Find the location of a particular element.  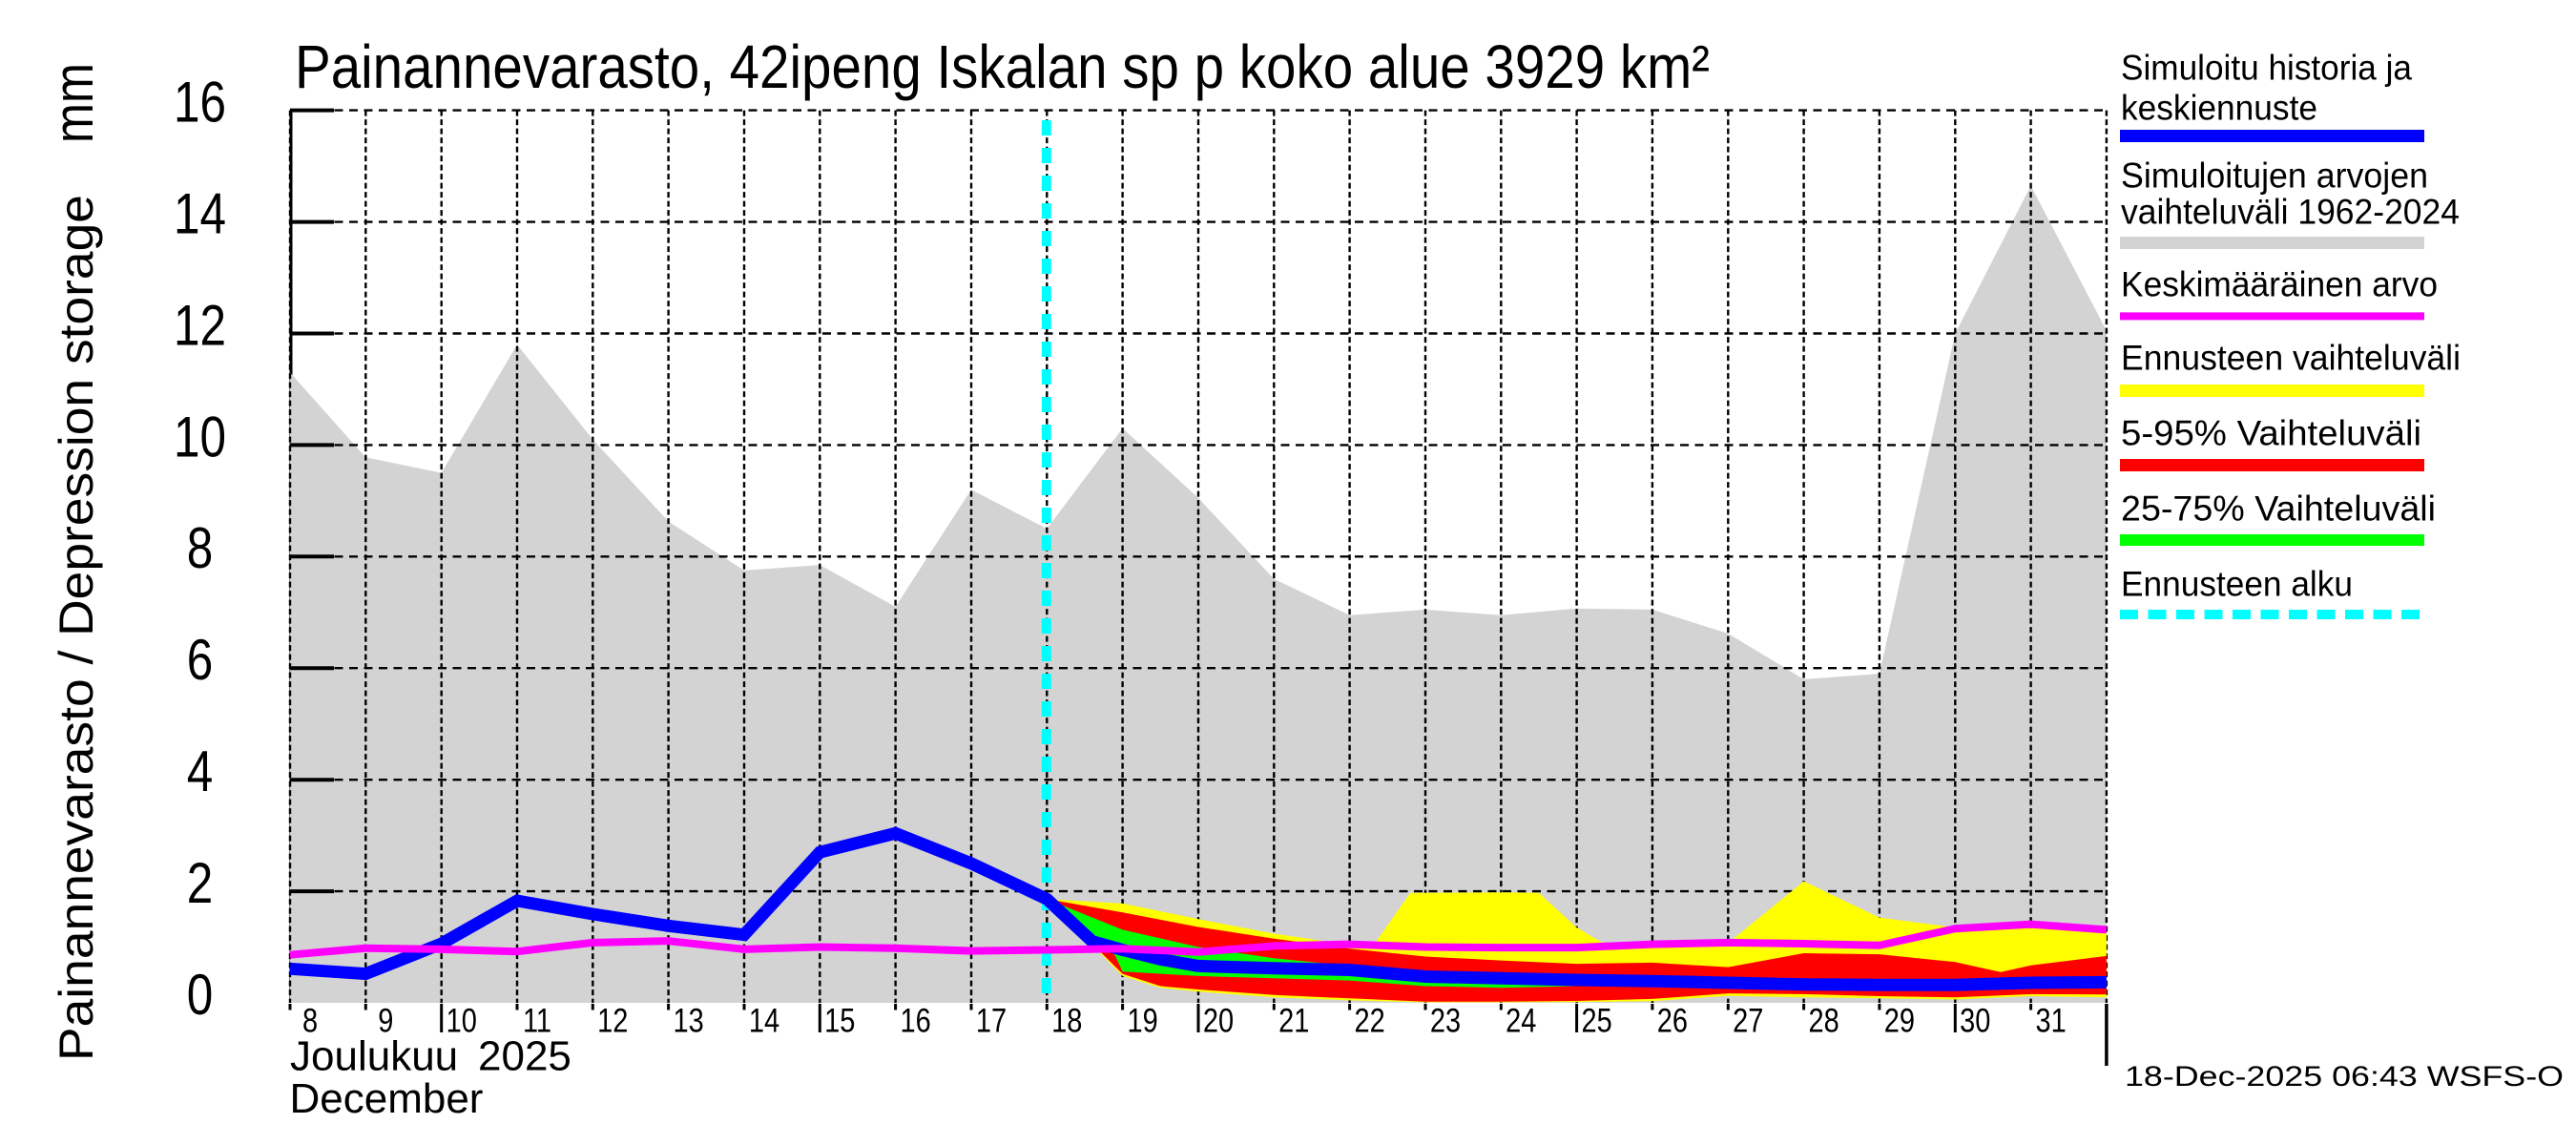

svg-text: Simuloitu historia ja is located at coordinates (2266, 69).